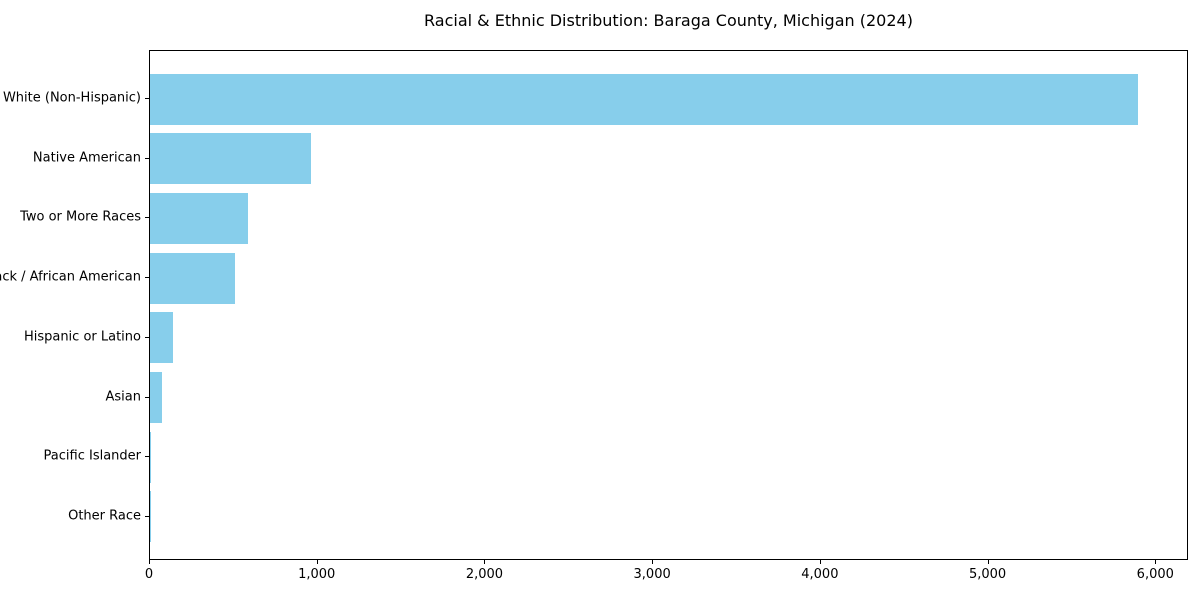 The height and width of the screenshot is (600, 1200). What do you see at coordinates (652, 574) in the screenshot?
I see `x-tick-label: 3,000` at bounding box center [652, 574].